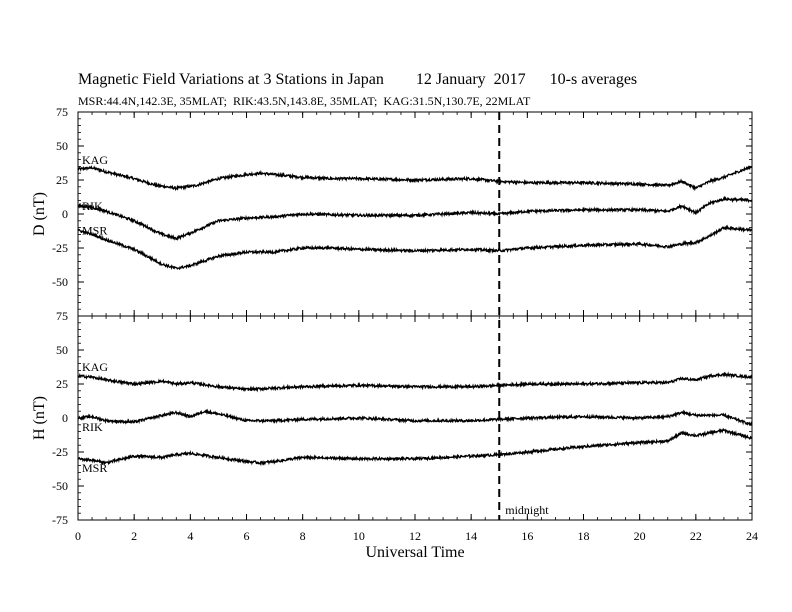 This screenshot has width=792, height=612. What do you see at coordinates (584, 536) in the screenshot?
I see `x-tick-label: 18` at bounding box center [584, 536].